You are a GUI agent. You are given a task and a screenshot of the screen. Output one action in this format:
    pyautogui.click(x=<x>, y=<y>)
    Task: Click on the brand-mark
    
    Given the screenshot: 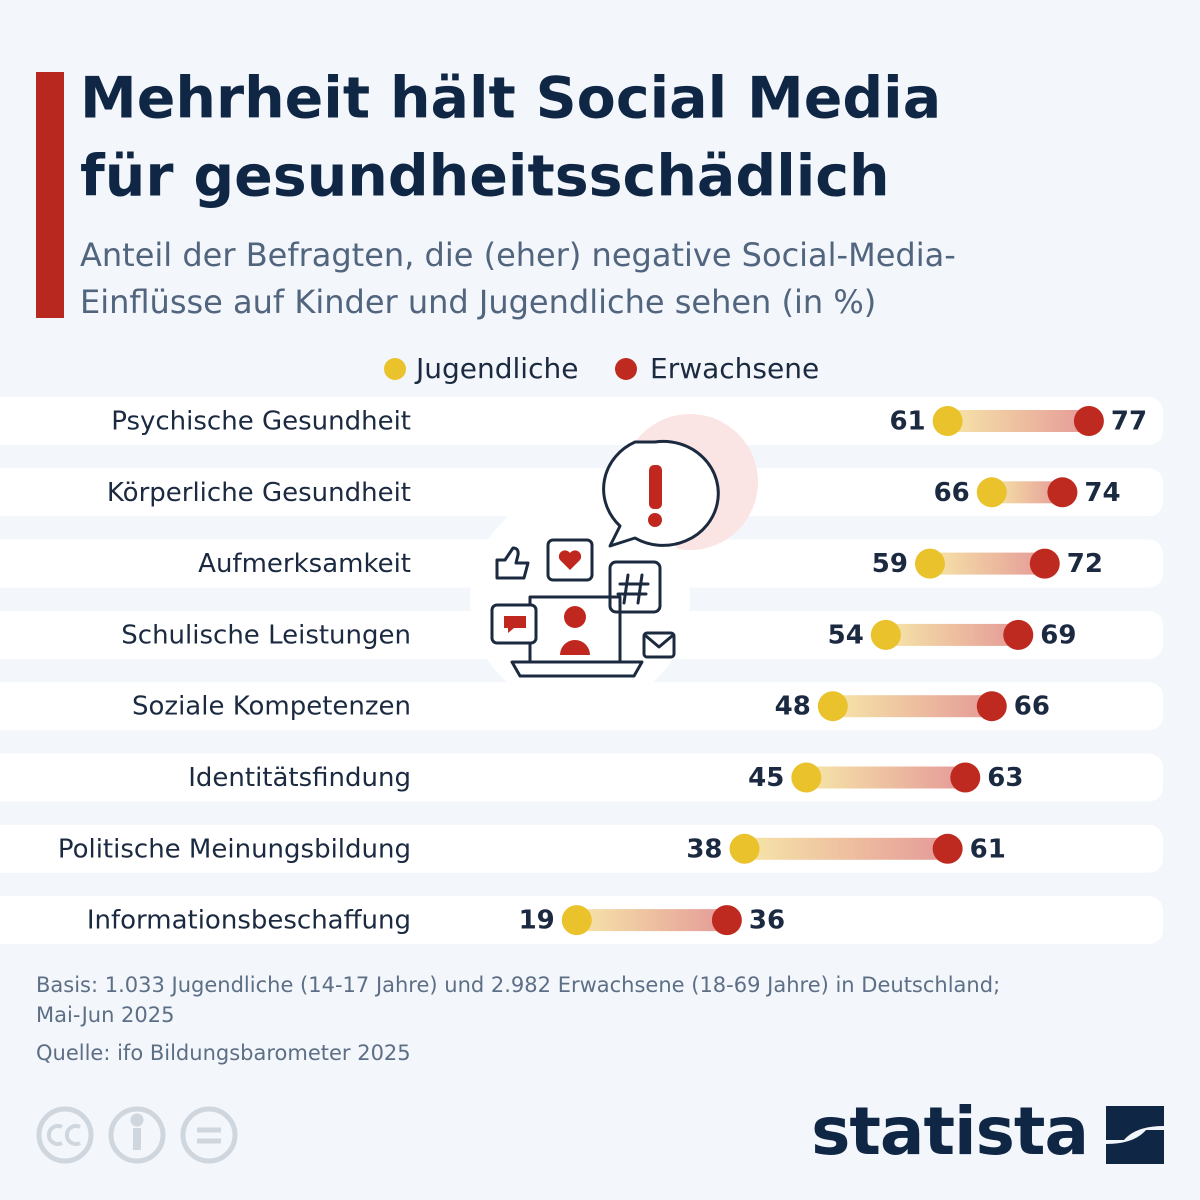 What is the action you would take?
    pyautogui.click(x=1135, y=1135)
    